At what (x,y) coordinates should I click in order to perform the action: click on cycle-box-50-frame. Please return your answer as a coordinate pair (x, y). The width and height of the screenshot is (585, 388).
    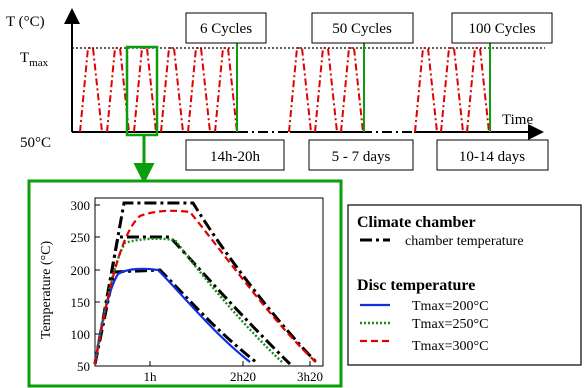
    Looking at the image, I should click on (362, 28).